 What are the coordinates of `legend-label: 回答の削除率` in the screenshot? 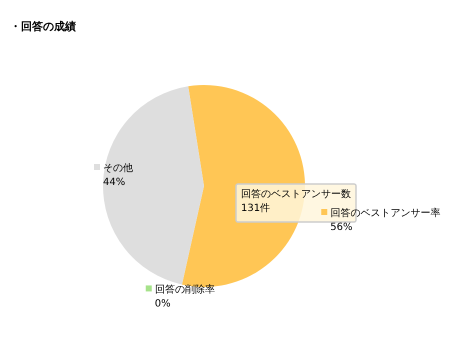 It's located at (184, 289).